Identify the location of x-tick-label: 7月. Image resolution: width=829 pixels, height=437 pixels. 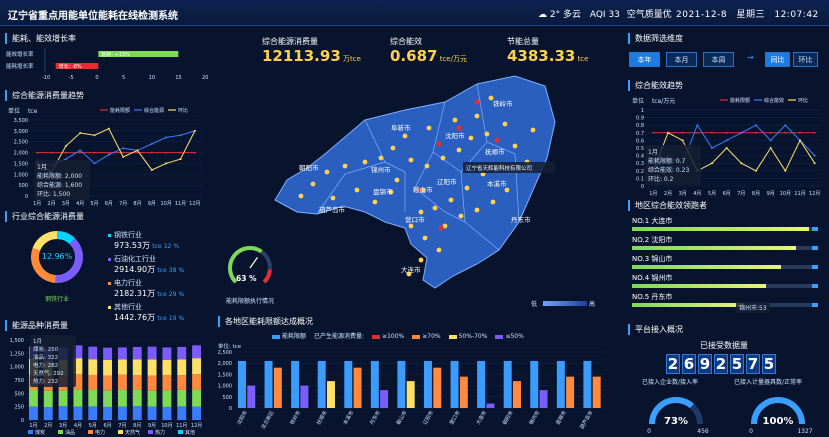
(122, 426).